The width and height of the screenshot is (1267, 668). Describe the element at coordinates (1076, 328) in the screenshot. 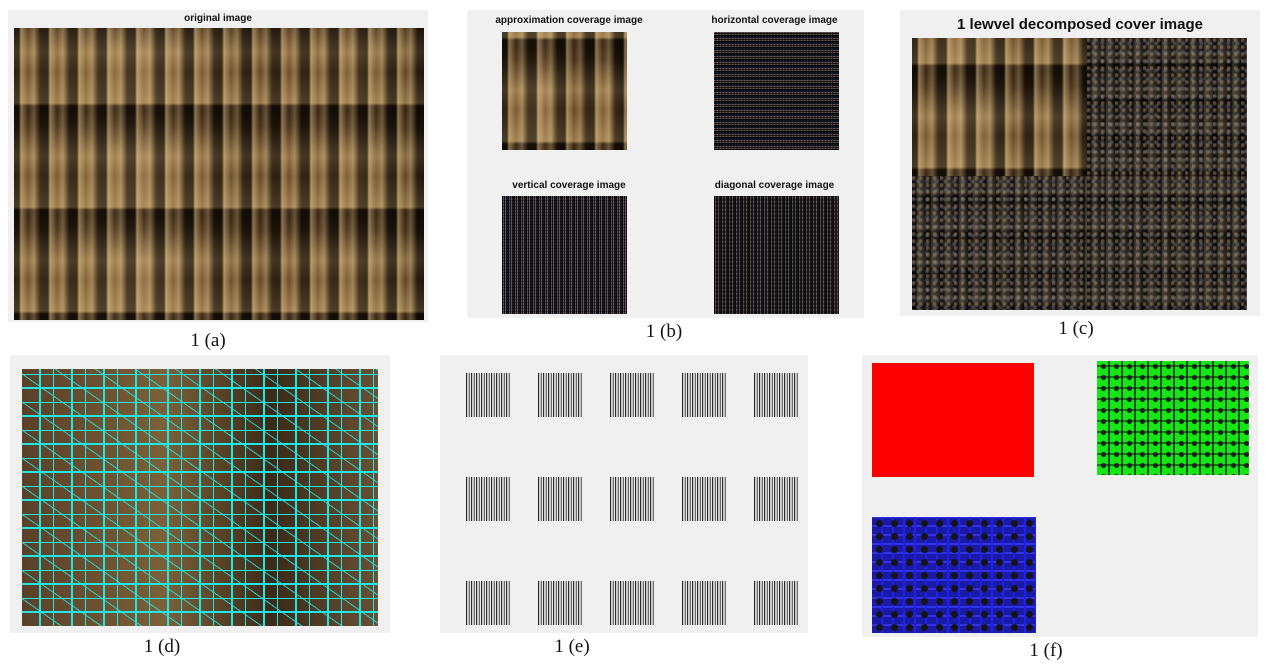

I see `caption-c: 1 (c)` at that location.